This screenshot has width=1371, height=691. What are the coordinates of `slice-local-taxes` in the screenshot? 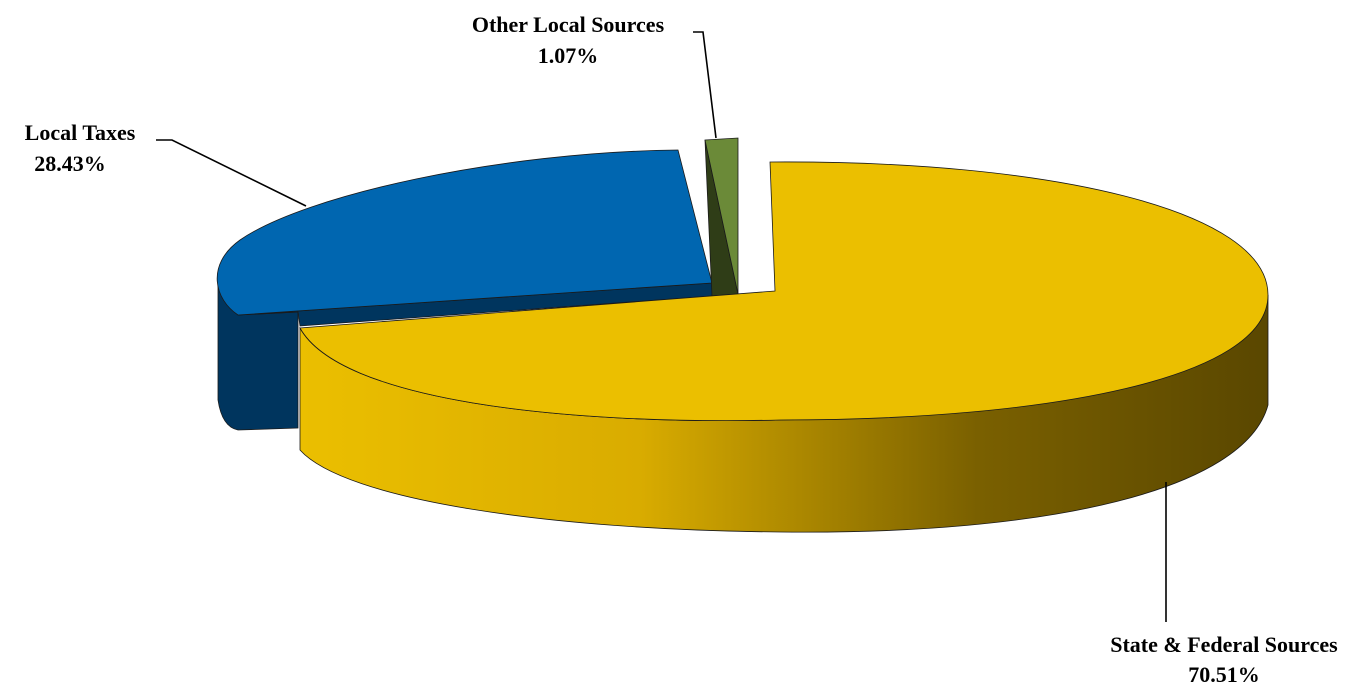 It's located at (464, 290).